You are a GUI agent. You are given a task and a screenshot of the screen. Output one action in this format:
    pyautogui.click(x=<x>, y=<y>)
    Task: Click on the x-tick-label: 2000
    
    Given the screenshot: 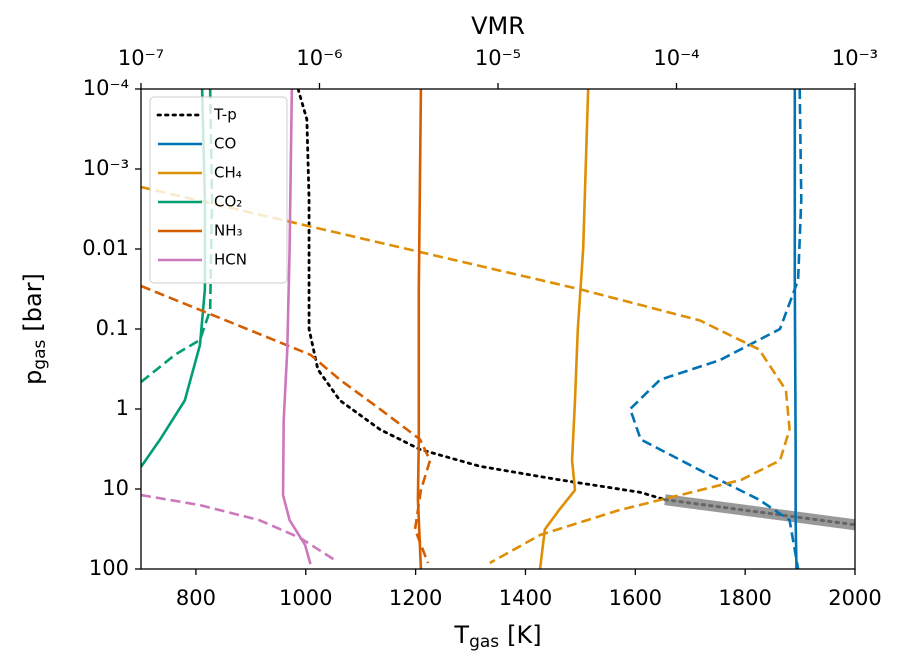 What is the action you would take?
    pyautogui.click(x=854, y=598)
    